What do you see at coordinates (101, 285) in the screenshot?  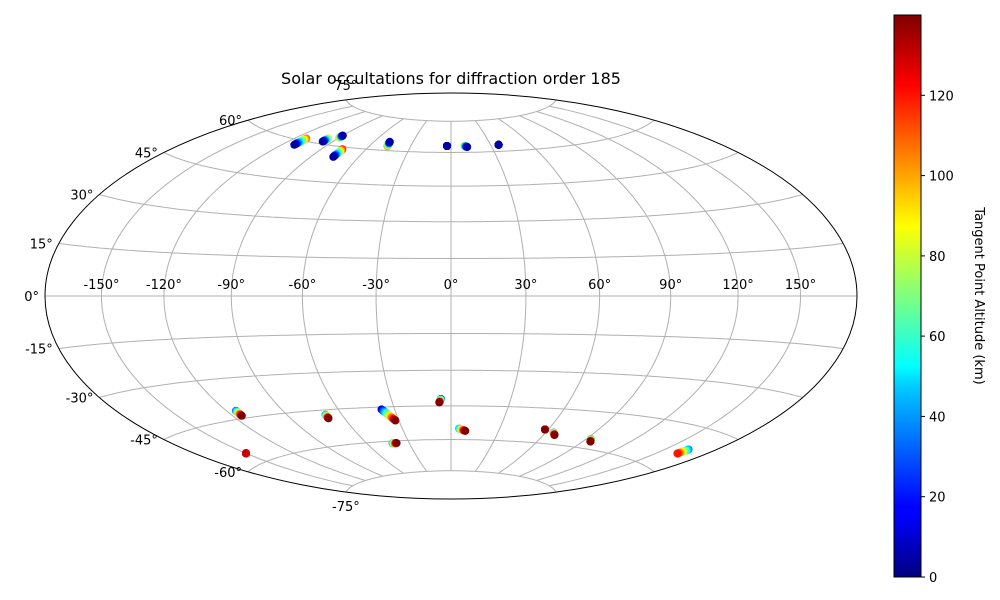 I see `lon-tick-label: -150°` at bounding box center [101, 285].